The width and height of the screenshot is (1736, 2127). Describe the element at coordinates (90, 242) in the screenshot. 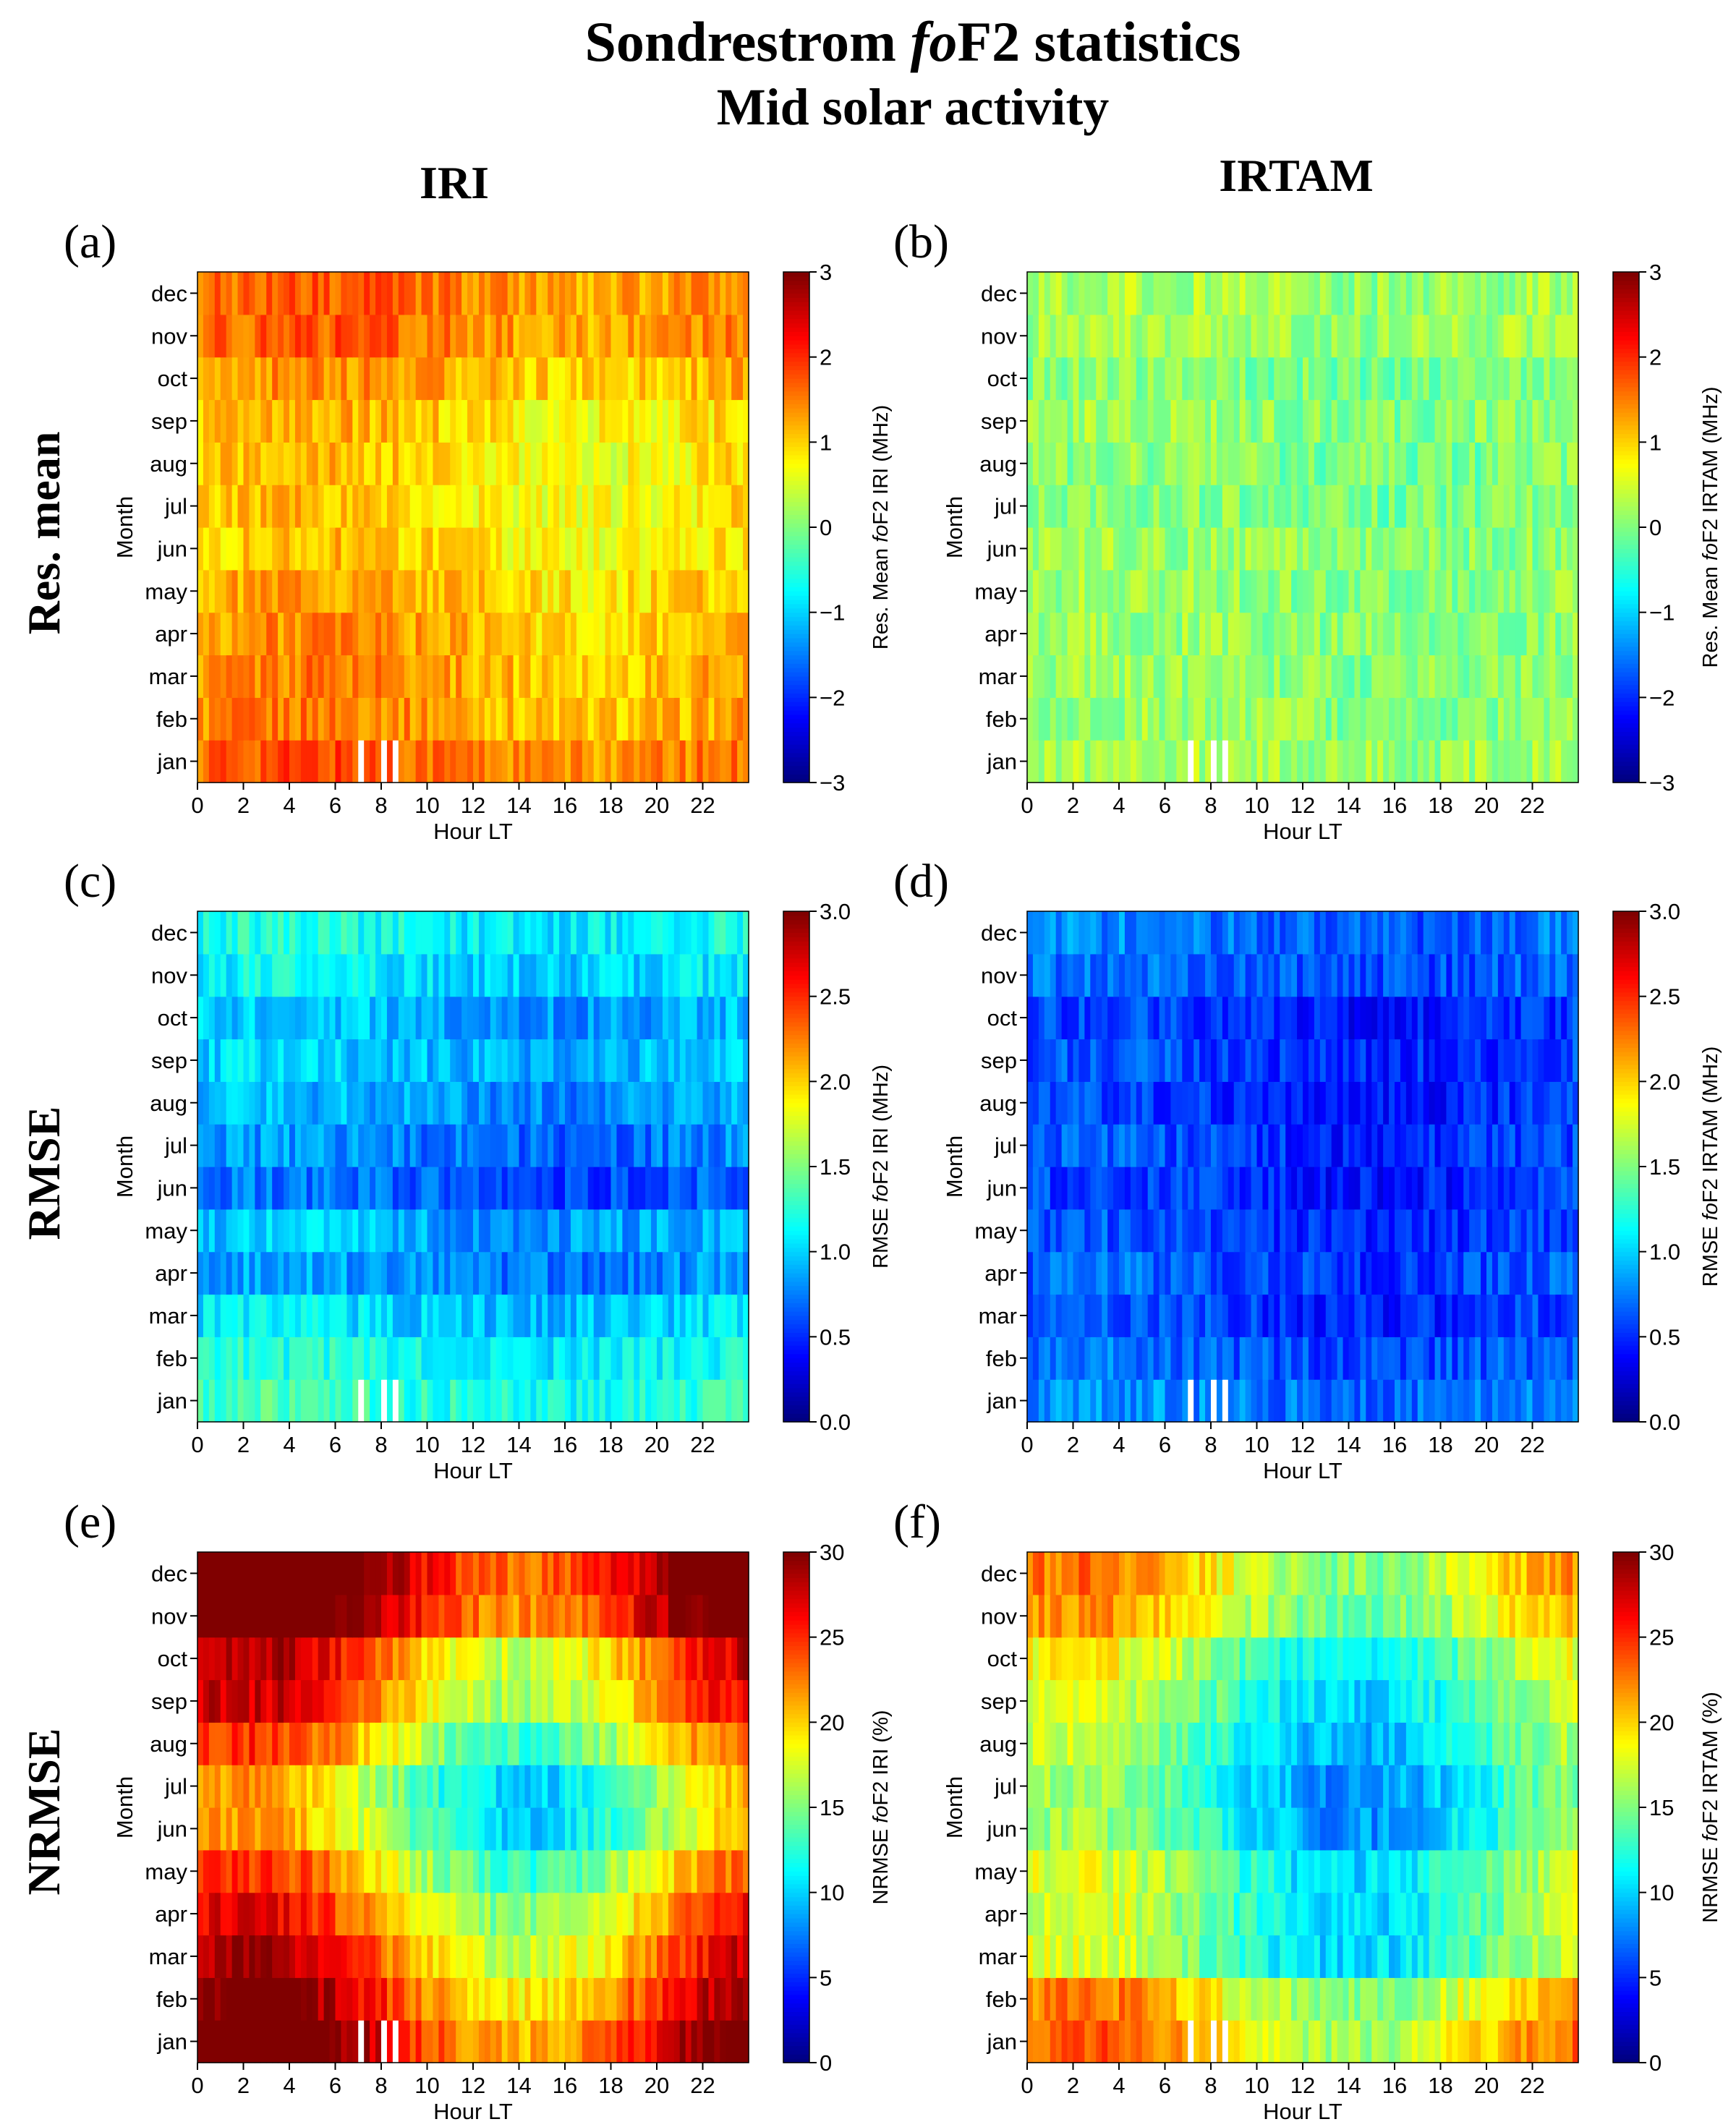

I see `panel-label: (a)` at that location.